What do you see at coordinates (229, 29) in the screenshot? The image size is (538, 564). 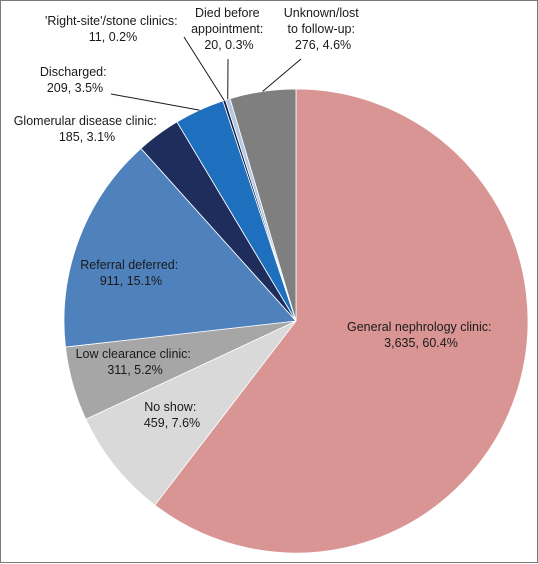 I see `label-died-before-appointment: Died before appointment: 20, 0.3%` at bounding box center [229, 29].